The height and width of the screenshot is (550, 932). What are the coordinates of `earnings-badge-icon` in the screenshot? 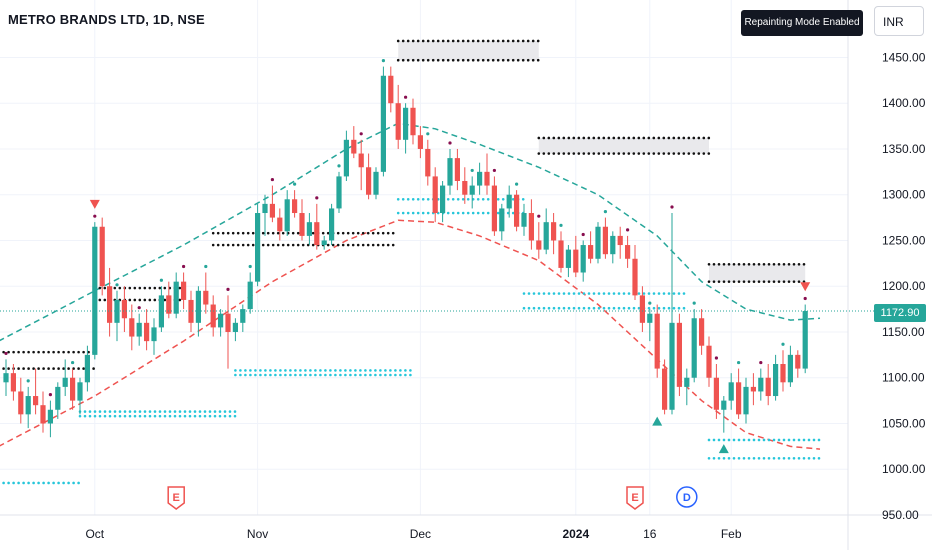 It's located at (176, 498).